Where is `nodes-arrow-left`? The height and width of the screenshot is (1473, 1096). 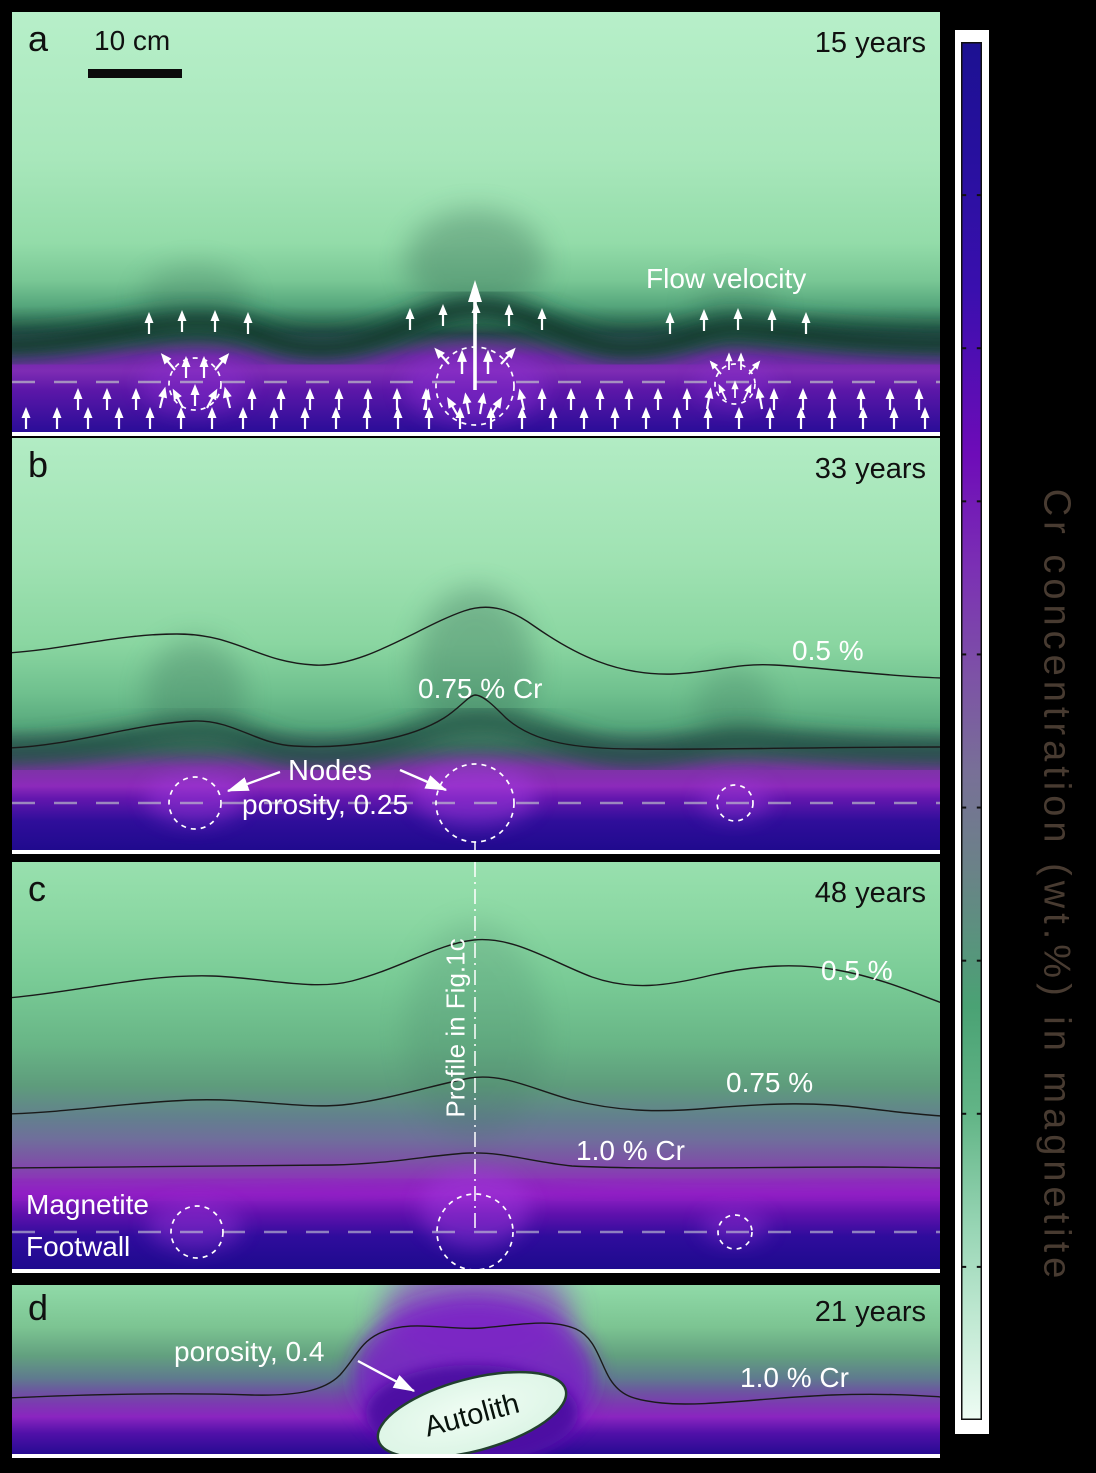
nodes-arrow-left is located at coordinates (253, 781).